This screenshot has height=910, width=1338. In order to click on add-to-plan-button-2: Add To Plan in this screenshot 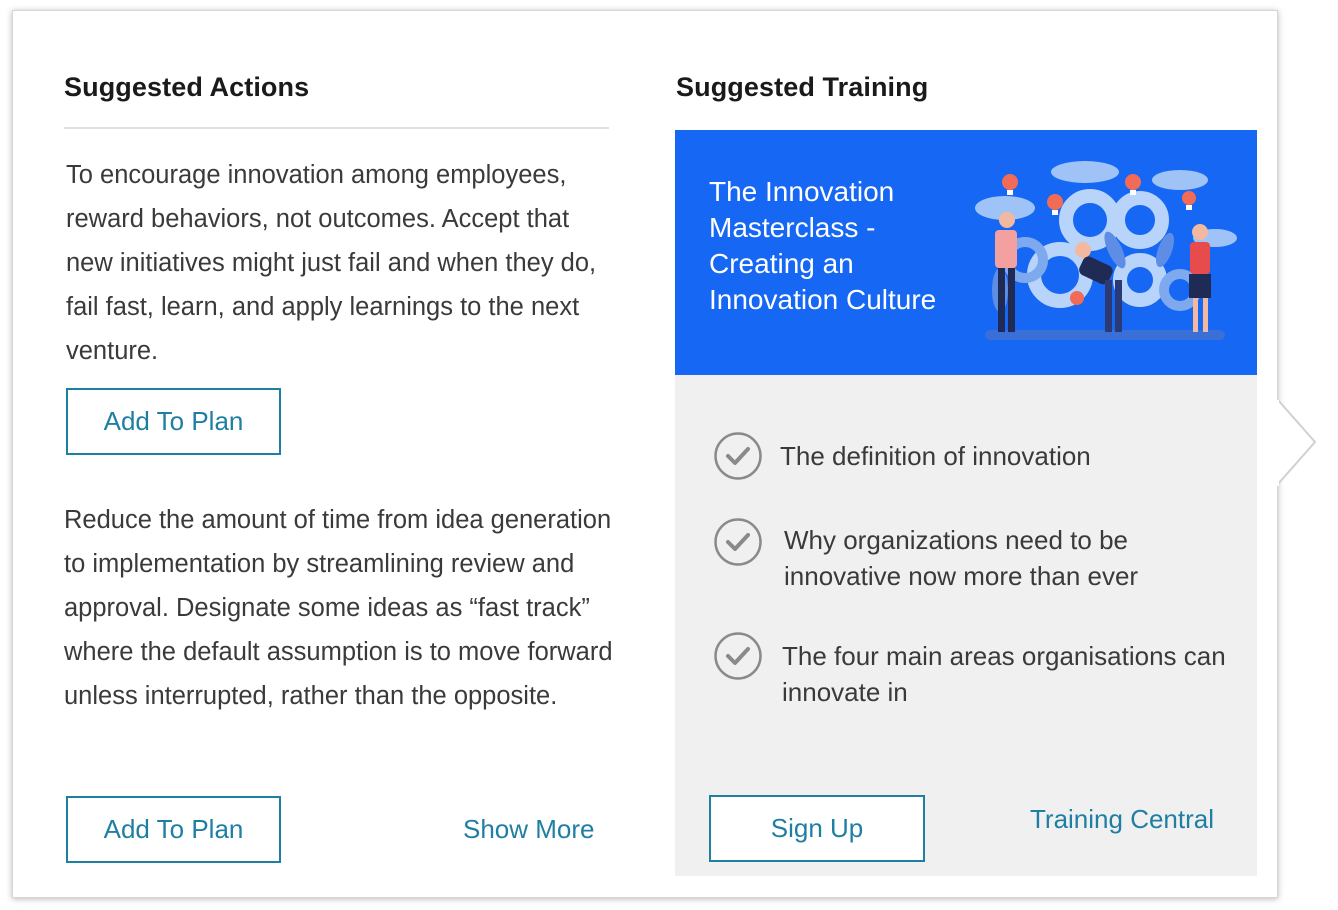, I will do `click(173, 829)`.